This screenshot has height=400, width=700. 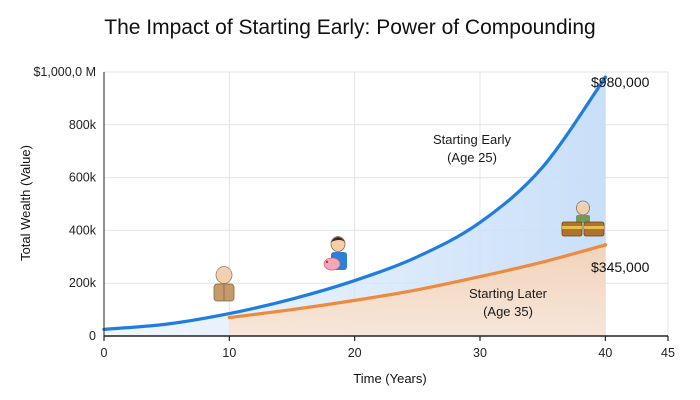 What do you see at coordinates (417, 281) in the screenshot?
I see `series-line-later` at bounding box center [417, 281].